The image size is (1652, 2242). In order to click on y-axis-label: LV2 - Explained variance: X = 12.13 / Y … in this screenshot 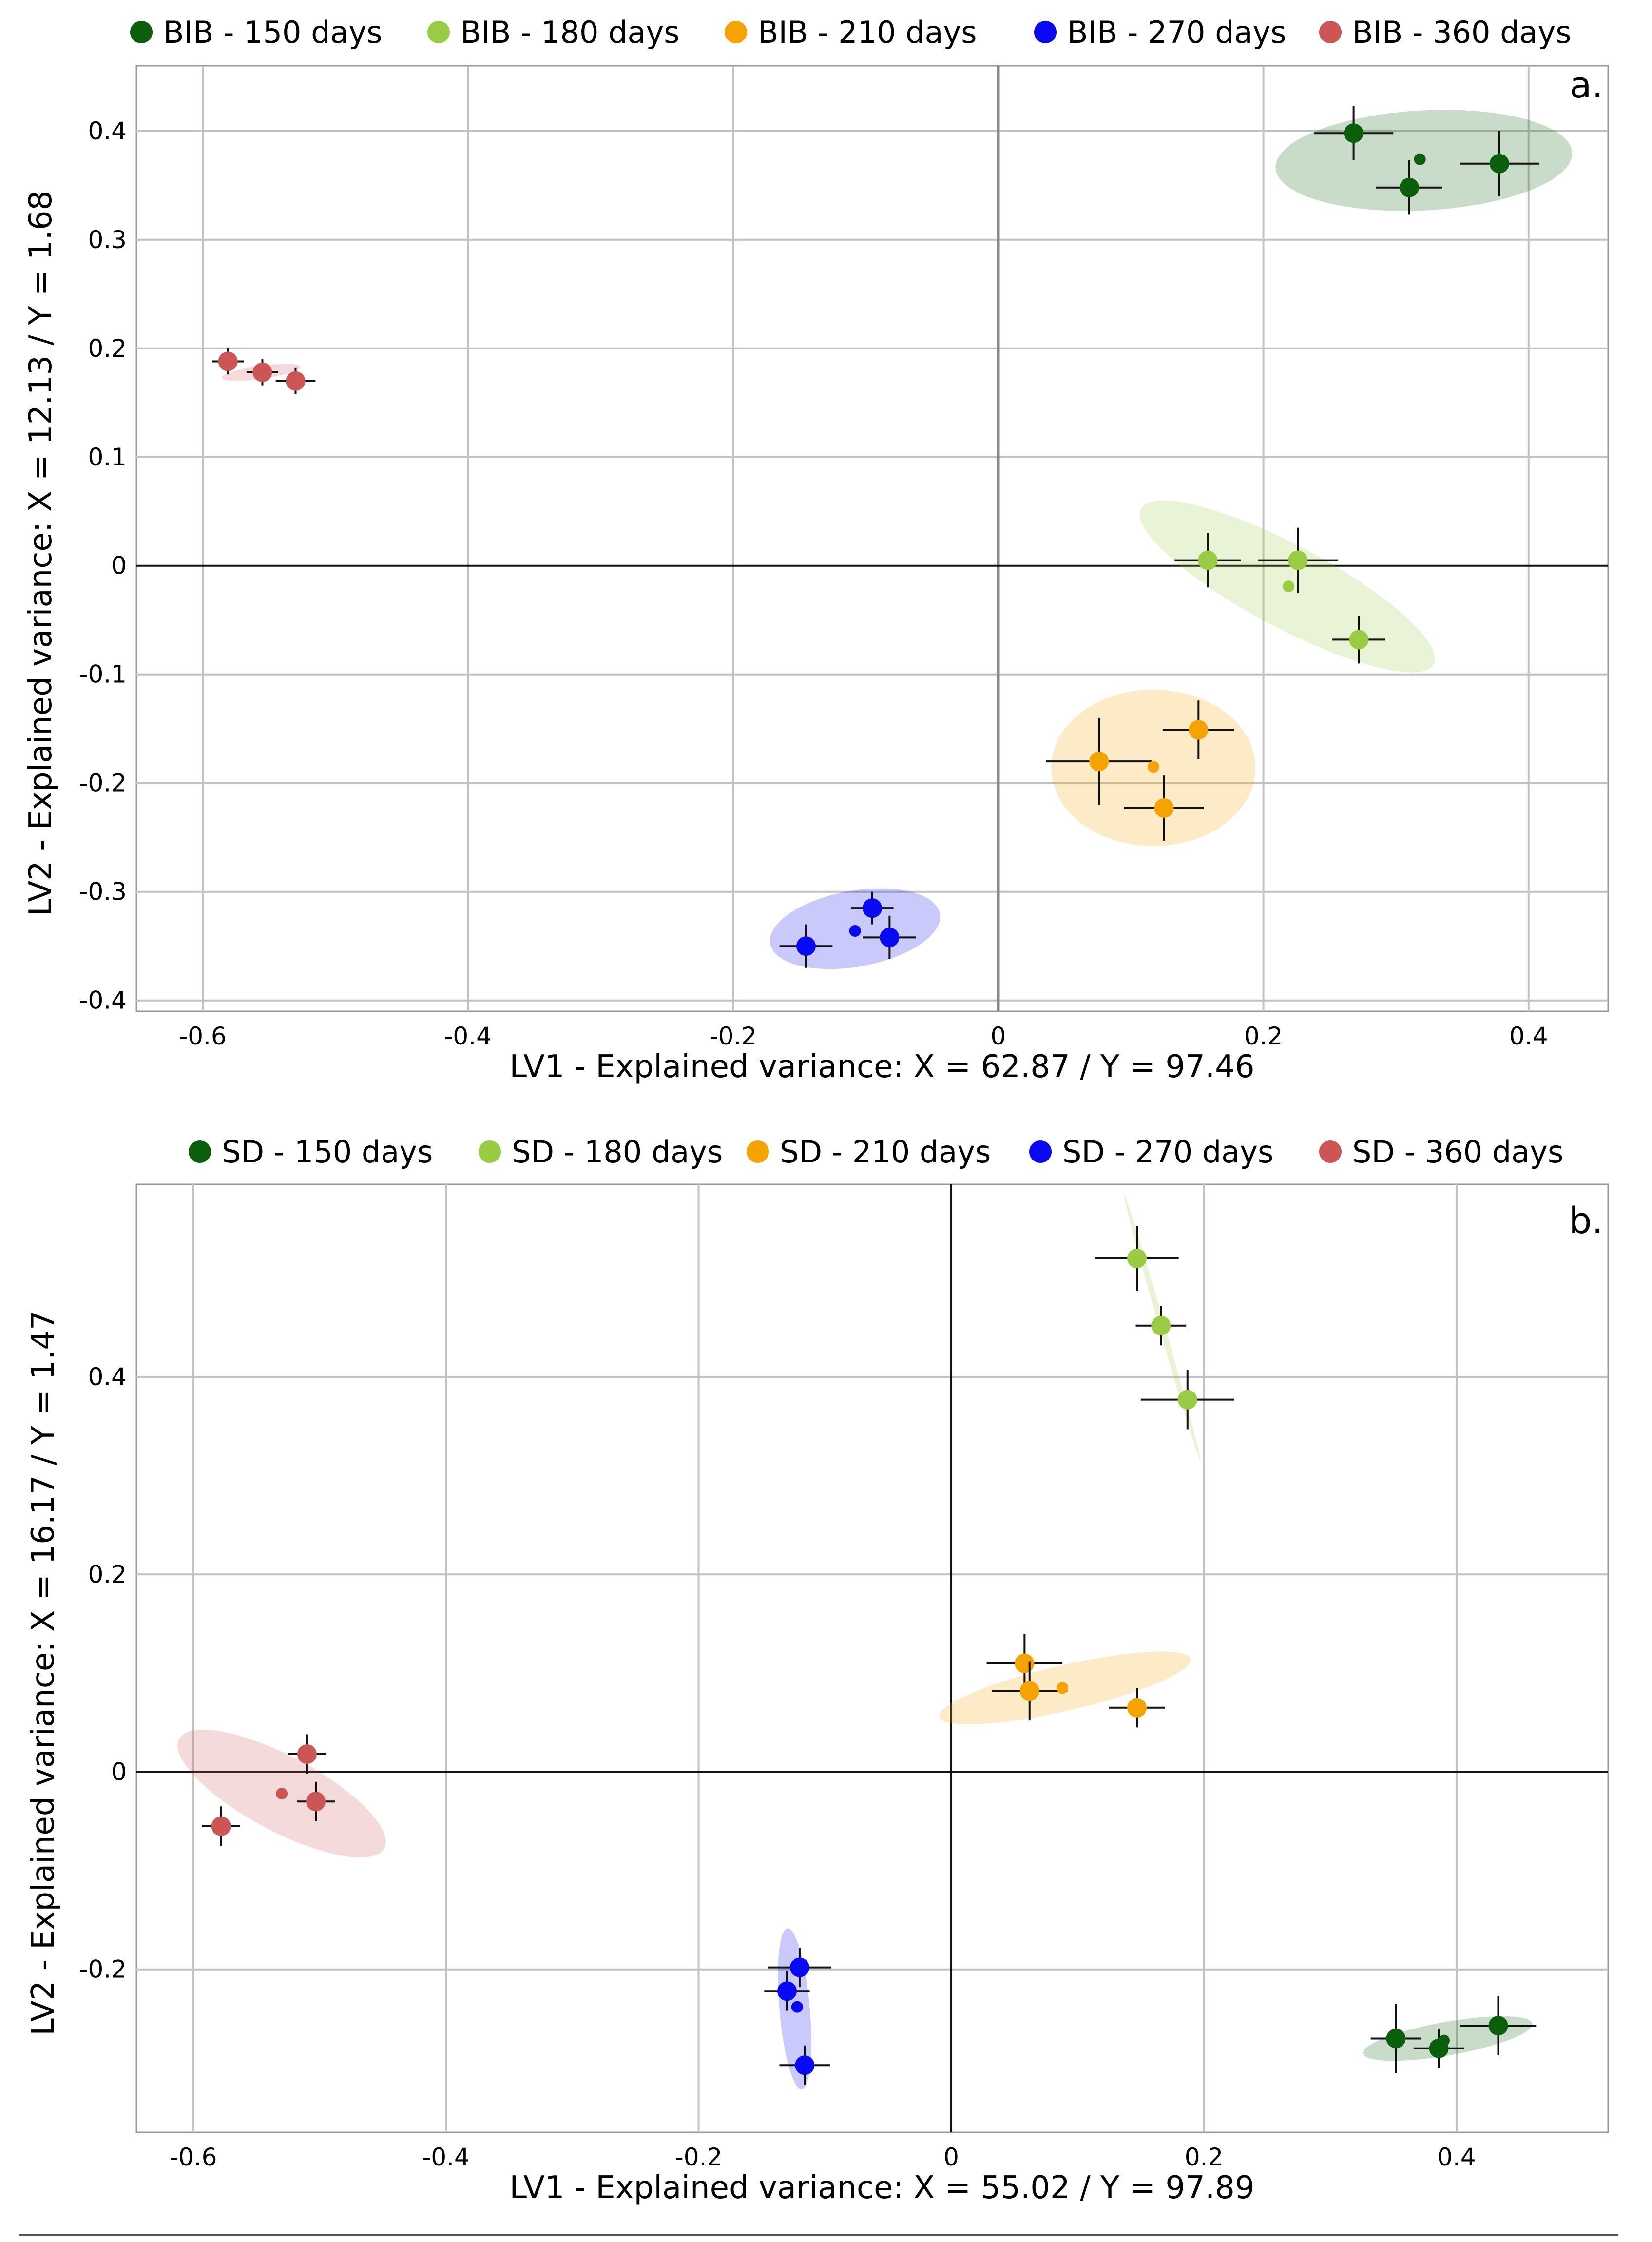, I will do `click(41, 553)`.